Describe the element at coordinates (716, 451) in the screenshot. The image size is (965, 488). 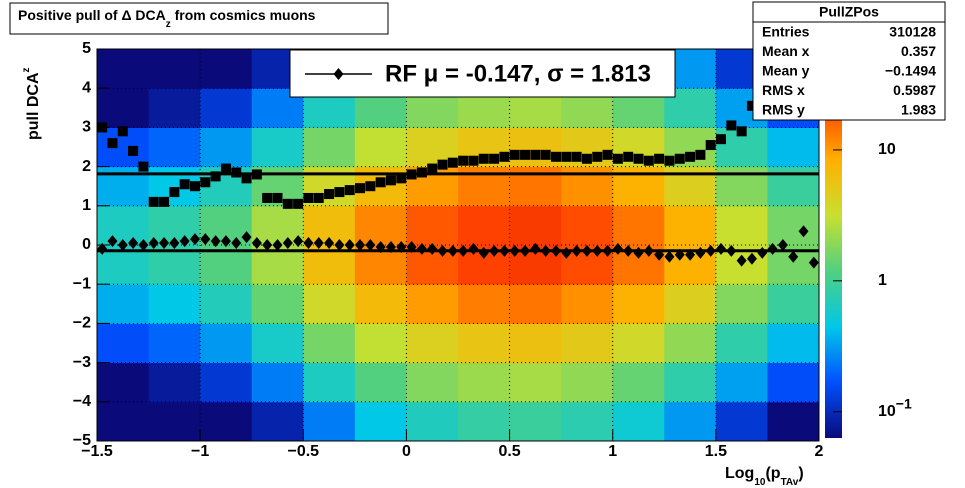
I see `x-tick-label: 1.5` at that location.